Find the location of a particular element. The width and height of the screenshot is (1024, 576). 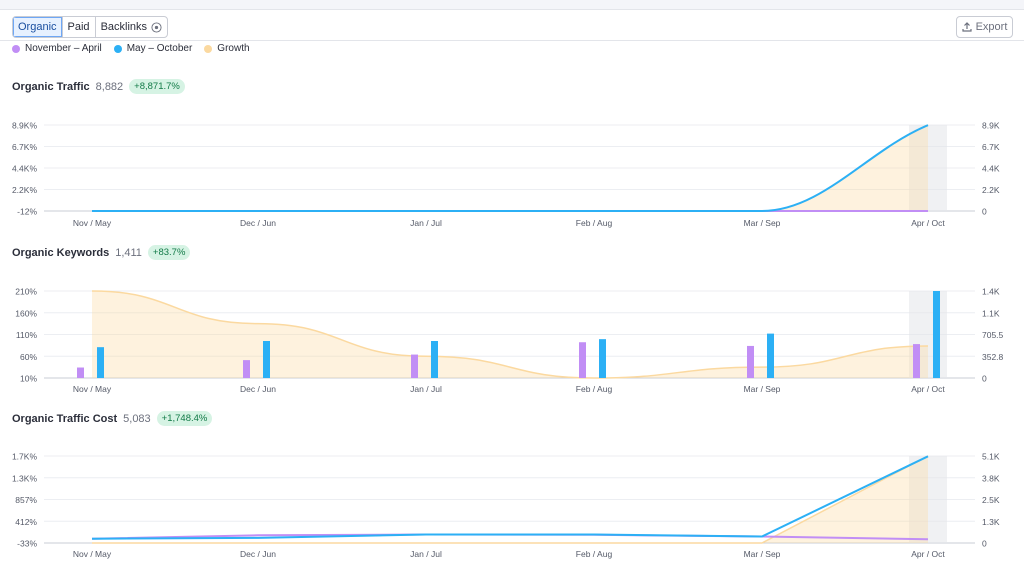

y-tick-left: 110% is located at coordinates (27, 335).